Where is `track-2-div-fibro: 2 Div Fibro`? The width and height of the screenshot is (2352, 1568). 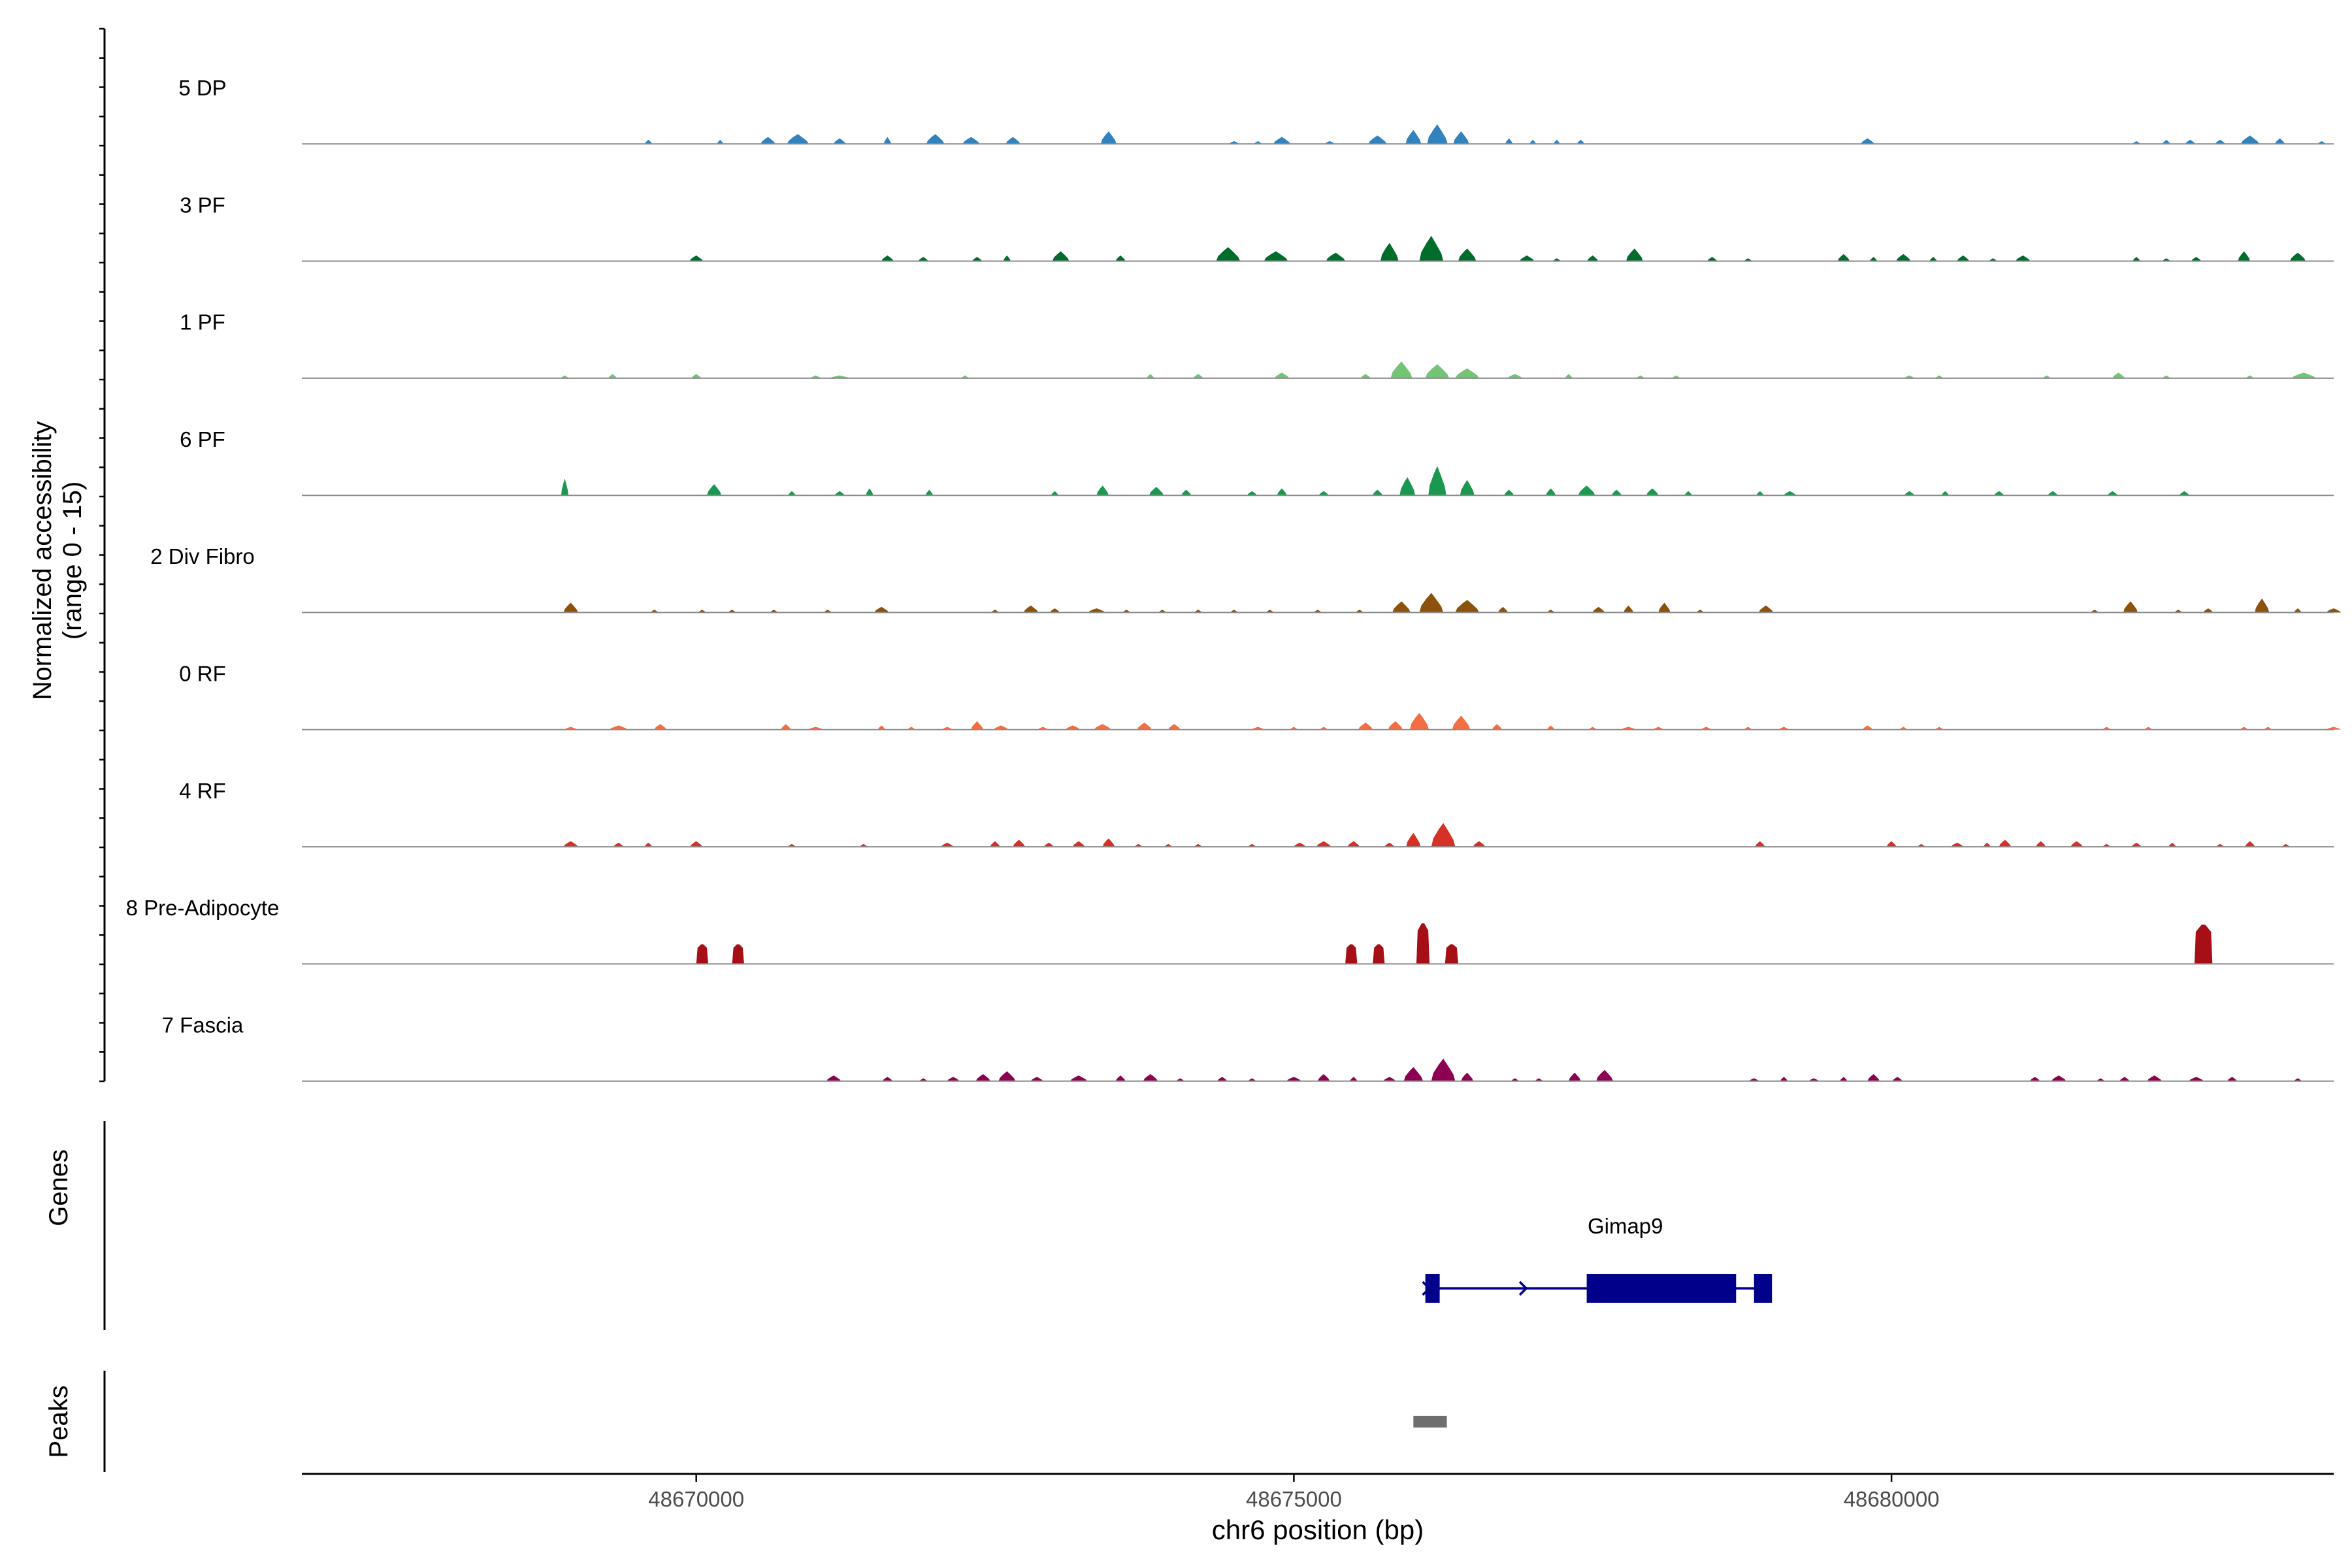
track-2-div-fibro: 2 Div Fibro is located at coordinates (1245, 578).